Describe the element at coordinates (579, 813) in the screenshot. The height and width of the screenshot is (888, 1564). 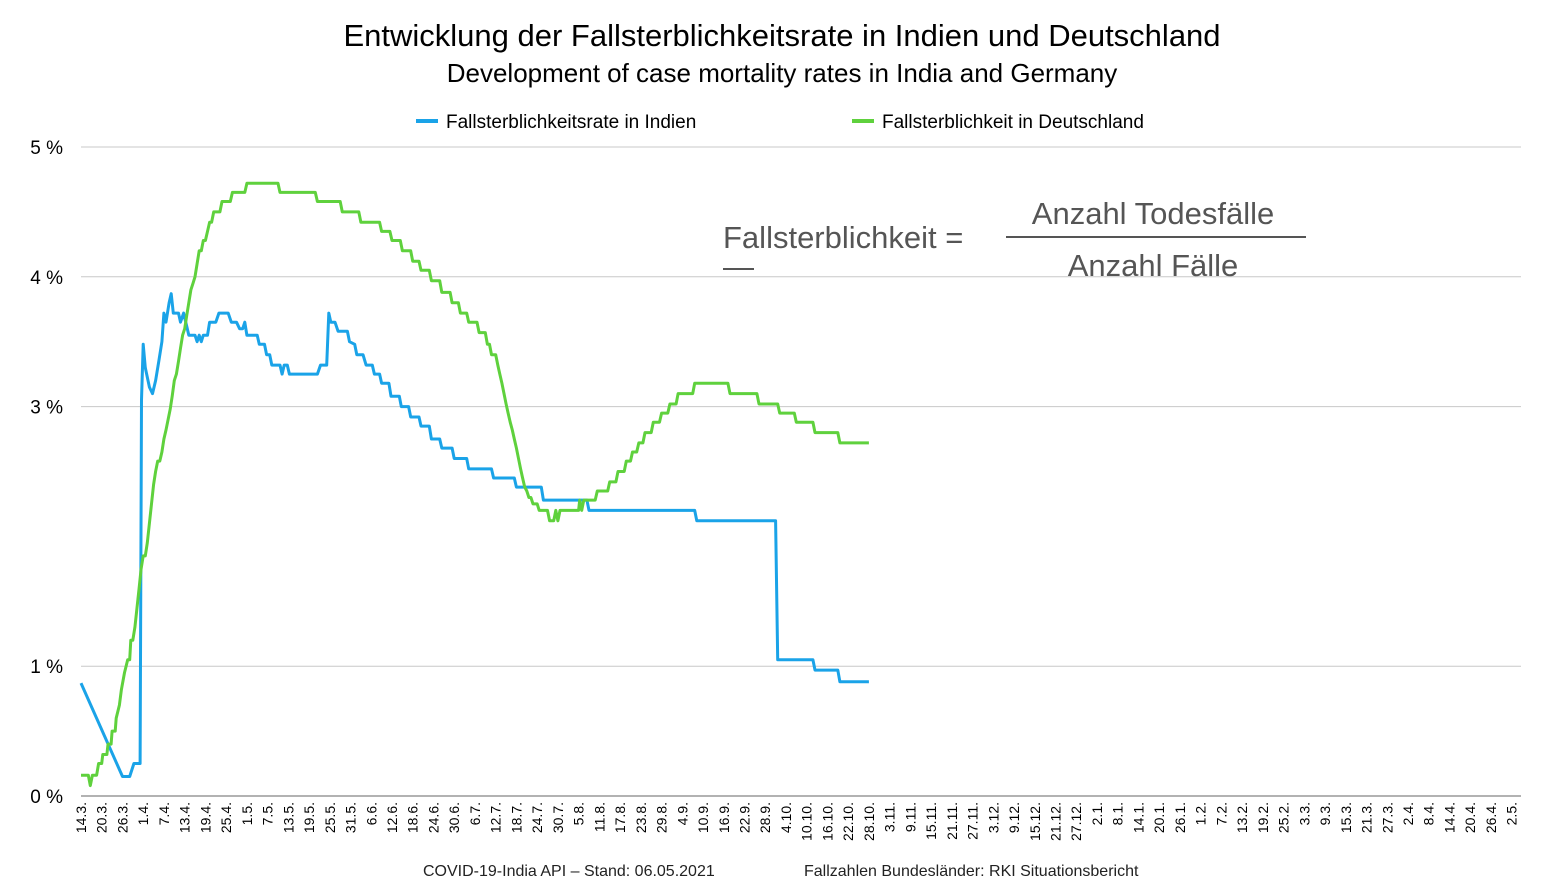
I see `x-tick-label: 5.8.` at that location.